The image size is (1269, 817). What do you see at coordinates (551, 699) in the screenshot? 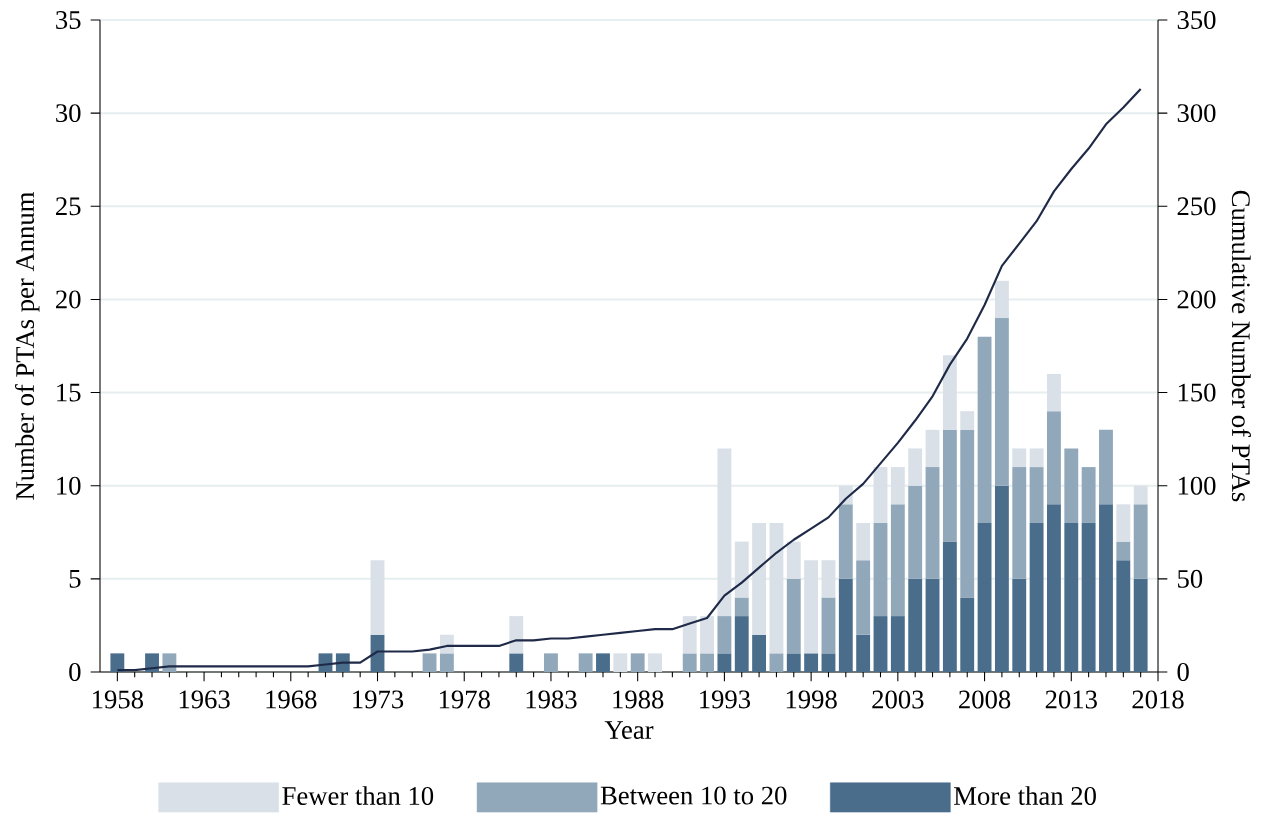
I see `x-tick-label: 1983` at bounding box center [551, 699].